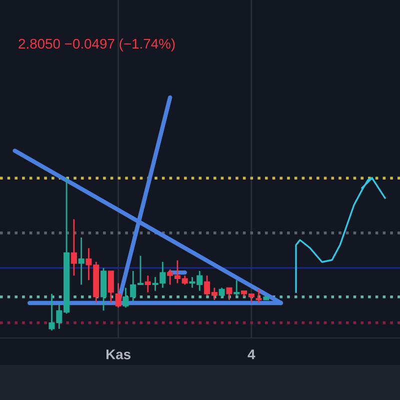  Describe the element at coordinates (96, 45) in the screenshot. I see `chart-subtitle: 2.8050 −0.0497 (−1.74%)` at that location.